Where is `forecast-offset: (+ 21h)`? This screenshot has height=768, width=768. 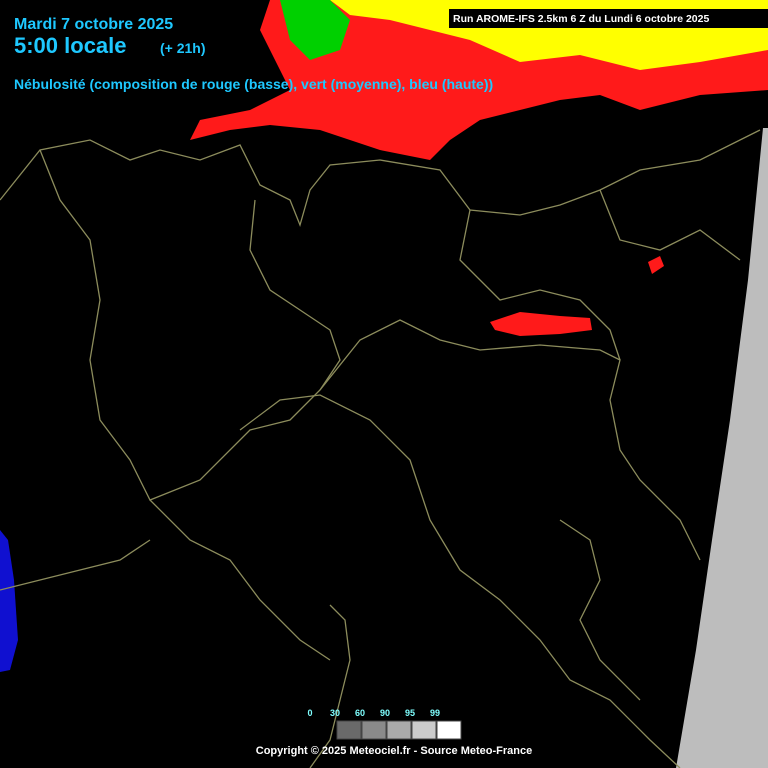 forecast-offset: (+ 21h) is located at coordinates (183, 48).